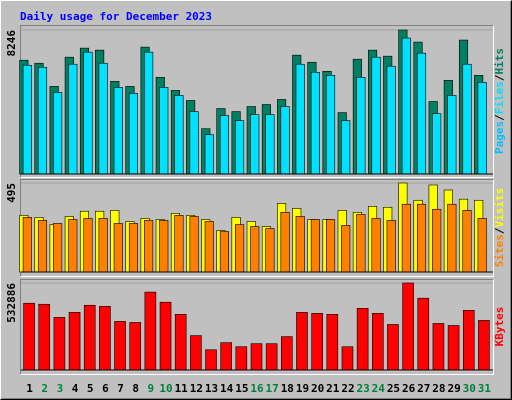 The width and height of the screenshot is (512, 400). Describe the element at coordinates (211, 388) in the screenshot. I see `x-tick-label: 13` at that location.